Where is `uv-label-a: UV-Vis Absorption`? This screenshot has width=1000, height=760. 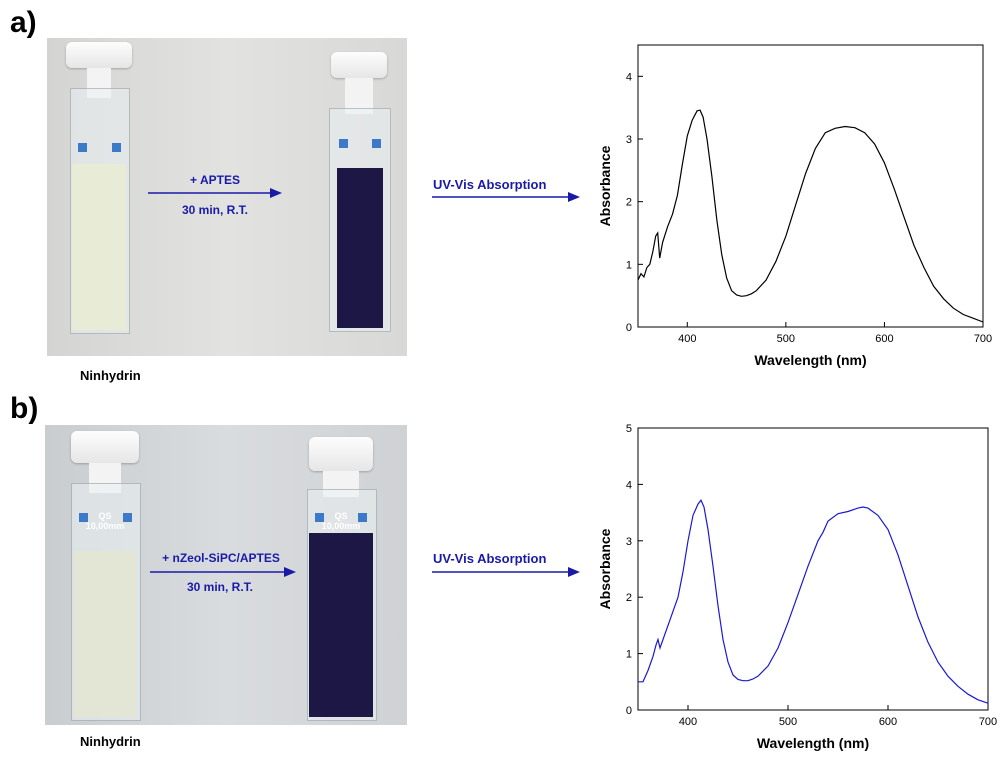 uv-label-a: UV-Vis Absorption is located at coordinates (490, 184).